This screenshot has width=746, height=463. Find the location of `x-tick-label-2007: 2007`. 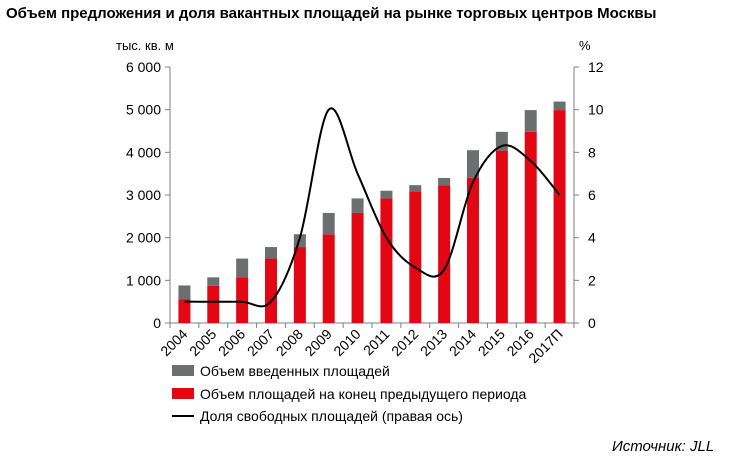

x-tick-label-2007: 2007 is located at coordinates (260, 342).